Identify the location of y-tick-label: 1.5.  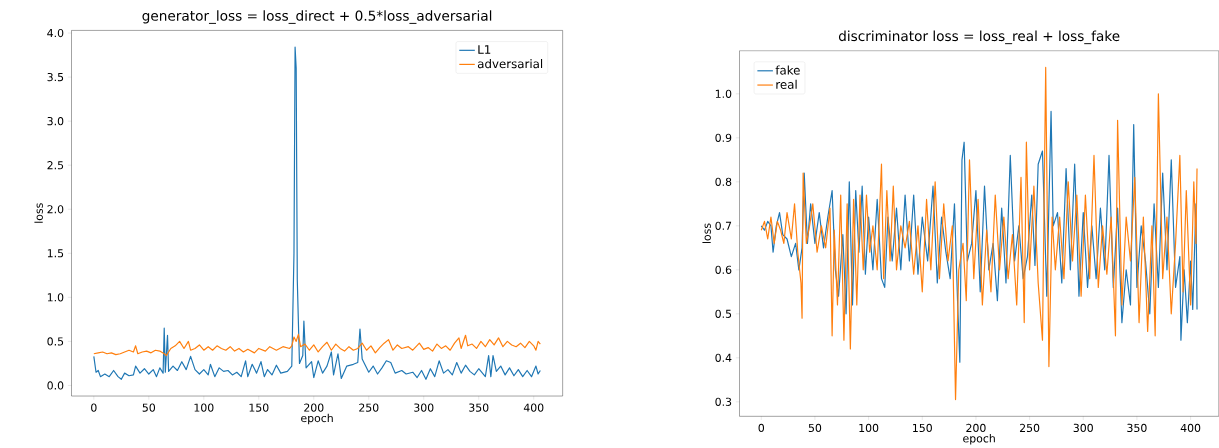
(55, 253).